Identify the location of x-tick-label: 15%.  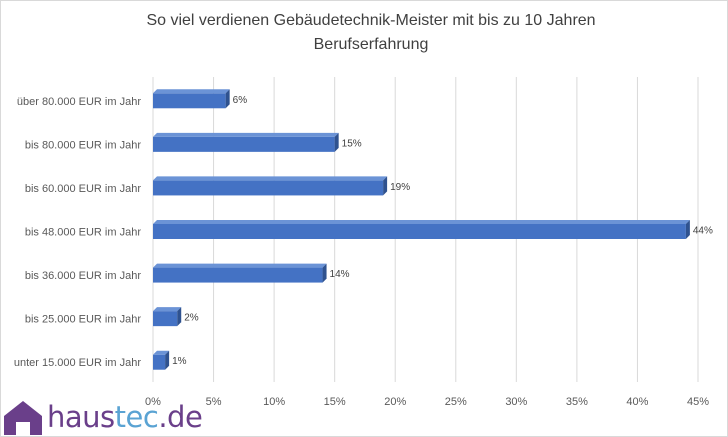
(335, 402).